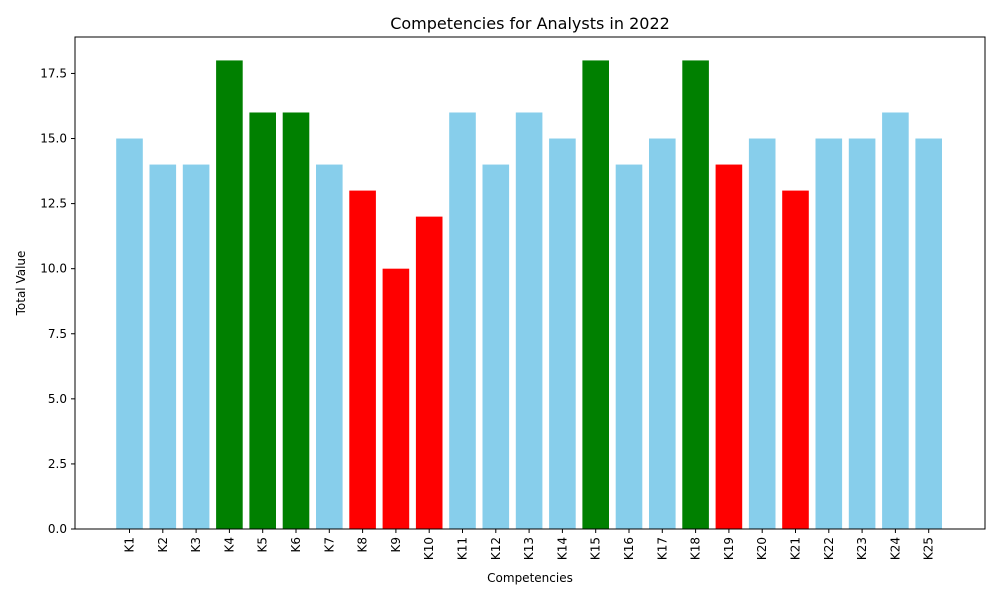  I want to click on bar-k24, so click(895, 321).